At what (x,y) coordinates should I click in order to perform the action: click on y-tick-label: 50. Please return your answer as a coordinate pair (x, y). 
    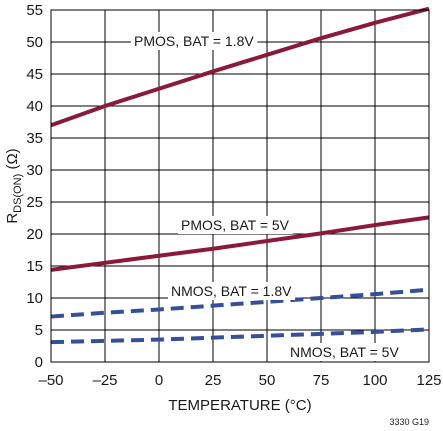
    Looking at the image, I should click on (34, 42).